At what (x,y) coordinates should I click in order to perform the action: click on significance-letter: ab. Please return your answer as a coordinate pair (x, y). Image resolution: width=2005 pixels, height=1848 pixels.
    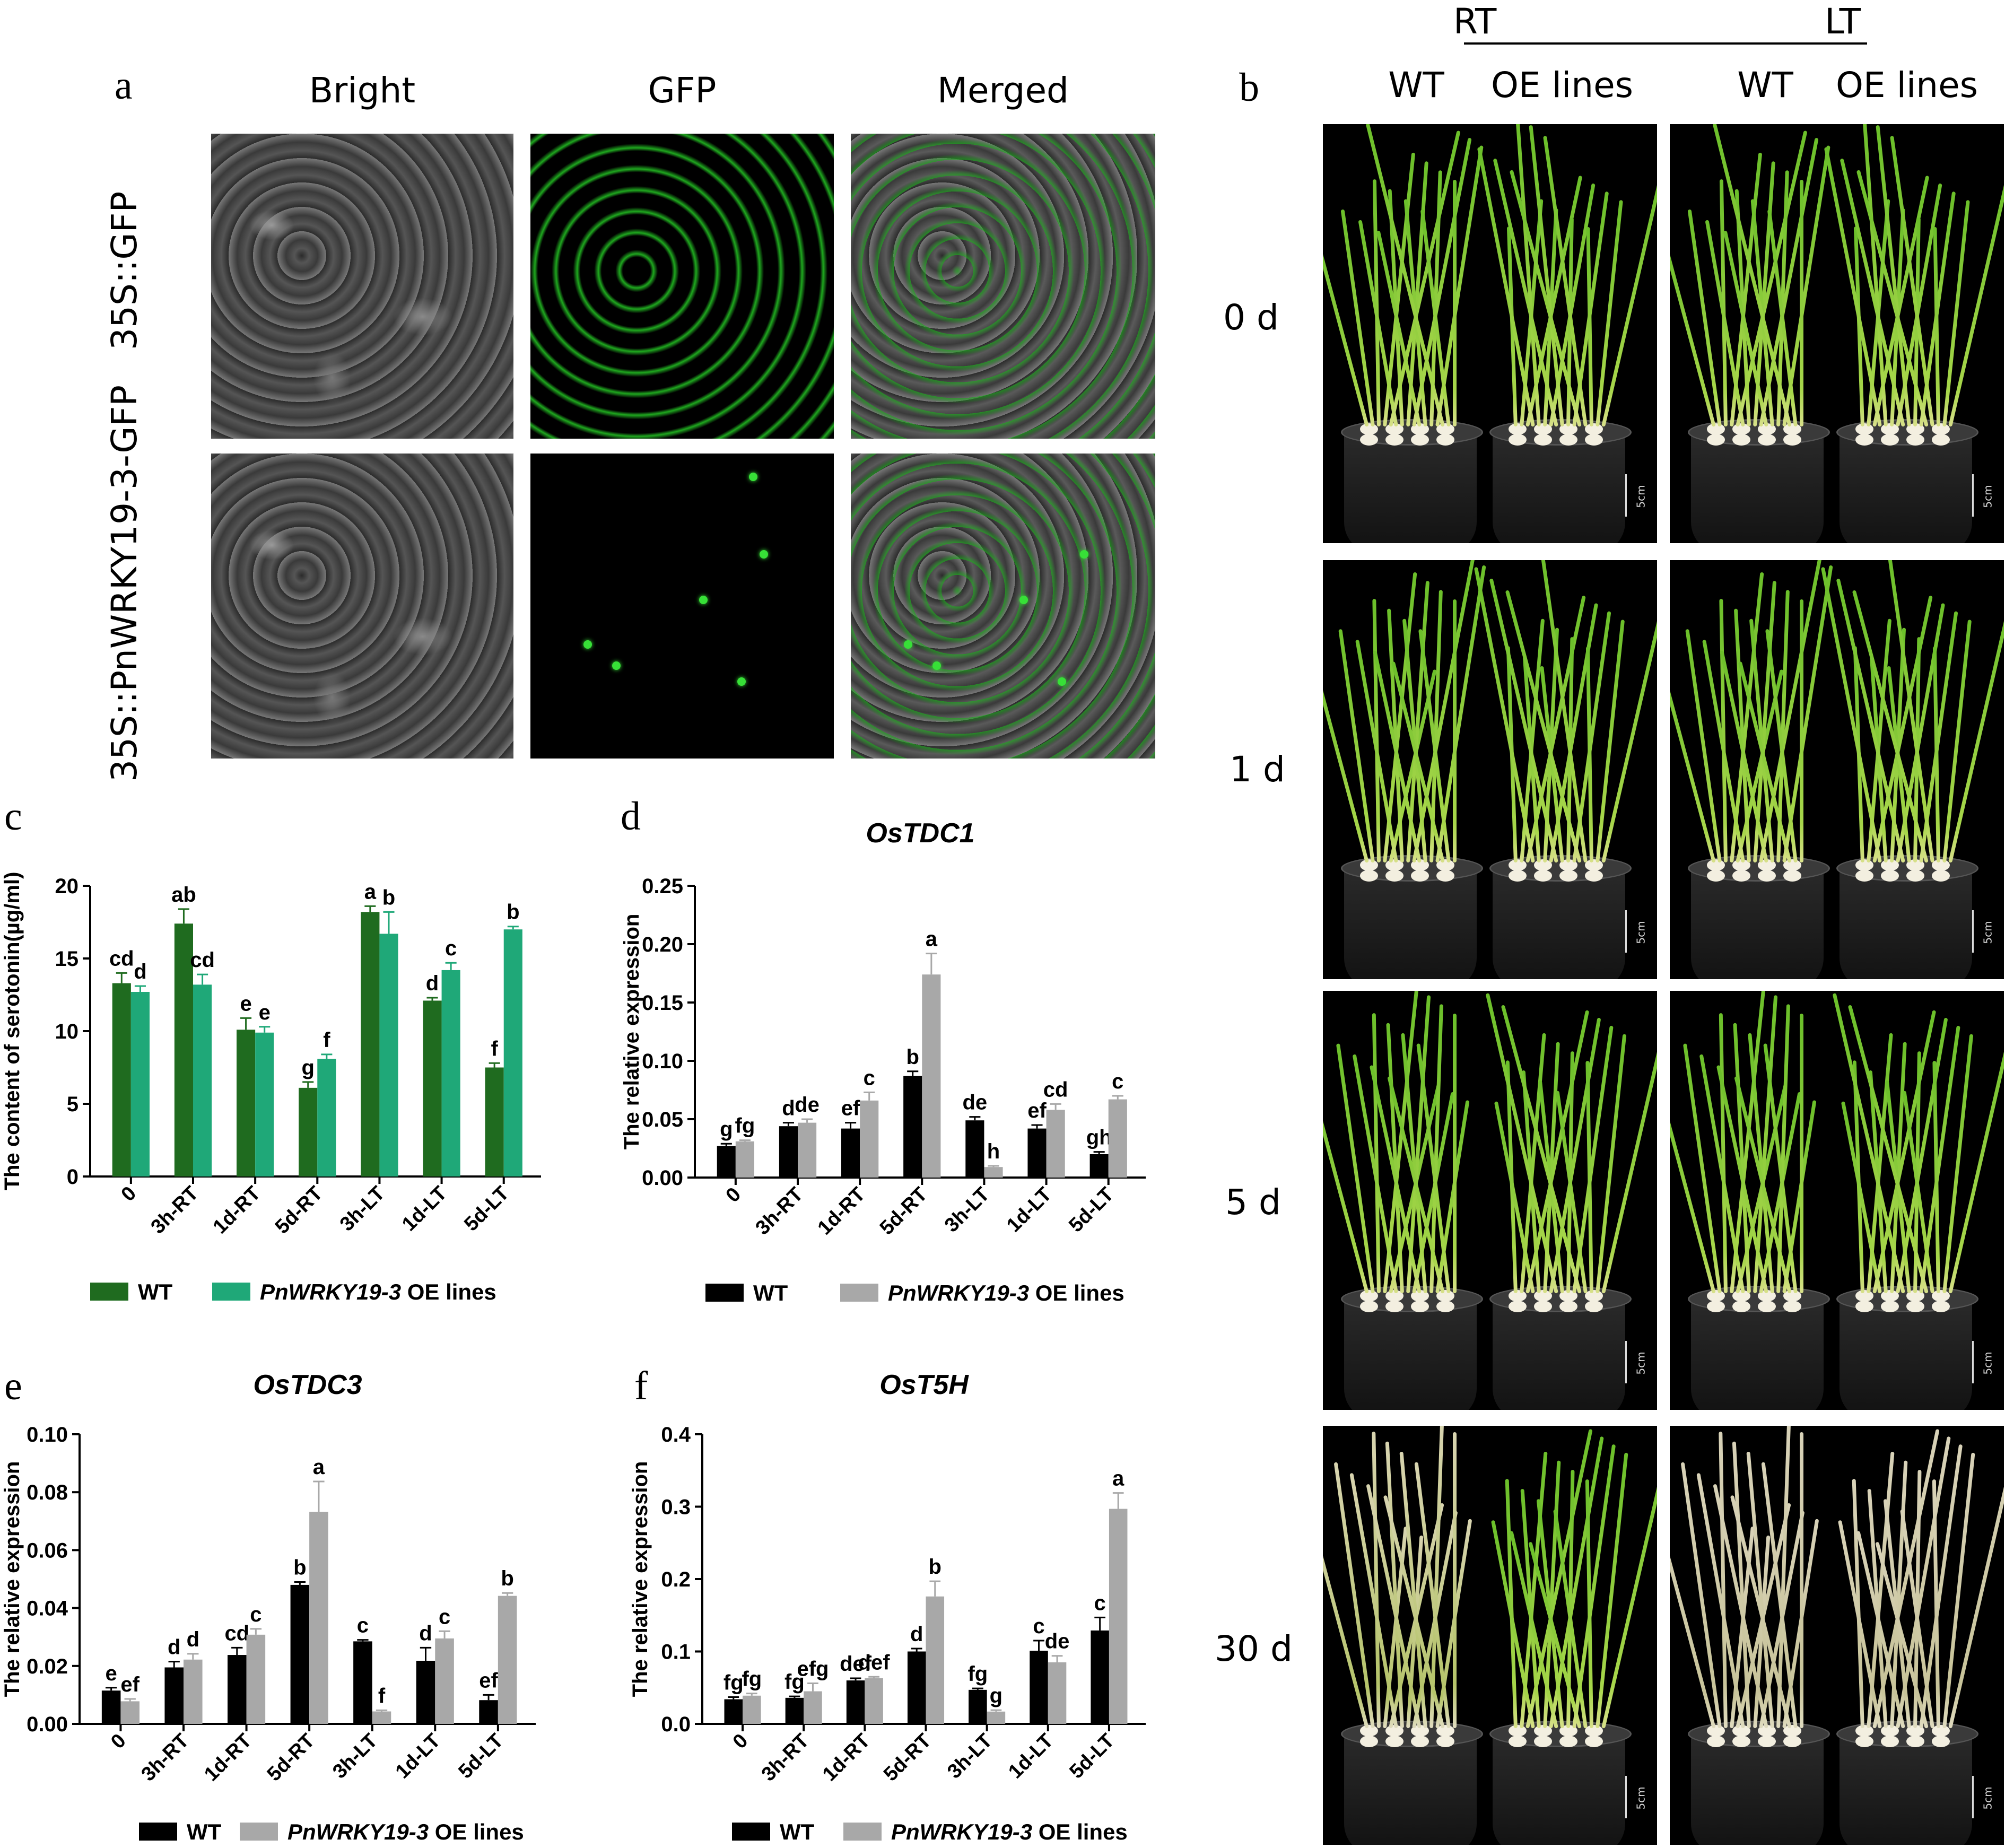
    Looking at the image, I should click on (183, 894).